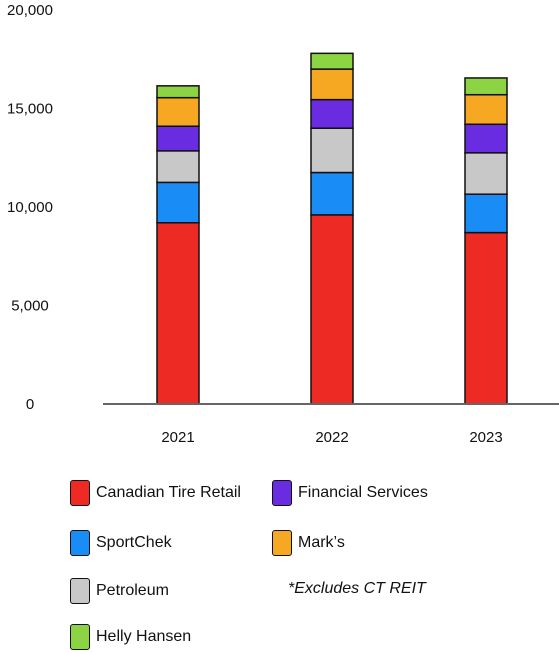 This screenshot has width=559, height=654. I want to click on bar-segment-financial-services-2022, so click(332, 114).